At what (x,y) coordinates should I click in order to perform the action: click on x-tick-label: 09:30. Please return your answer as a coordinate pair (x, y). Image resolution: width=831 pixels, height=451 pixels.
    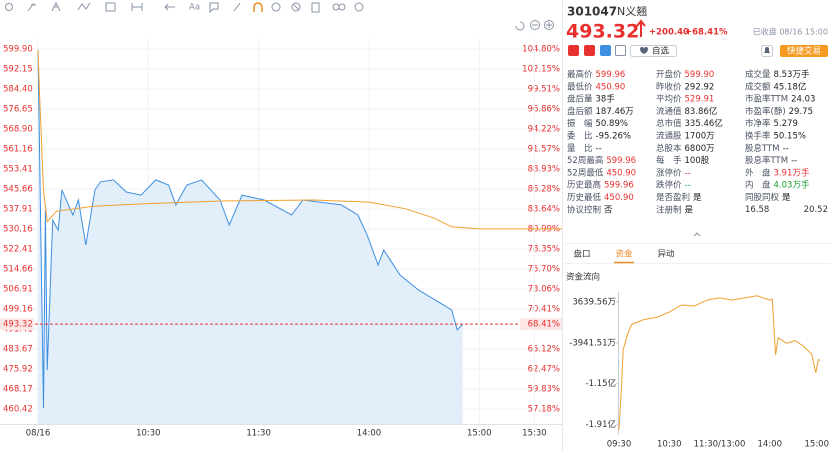
    Looking at the image, I should click on (619, 445).